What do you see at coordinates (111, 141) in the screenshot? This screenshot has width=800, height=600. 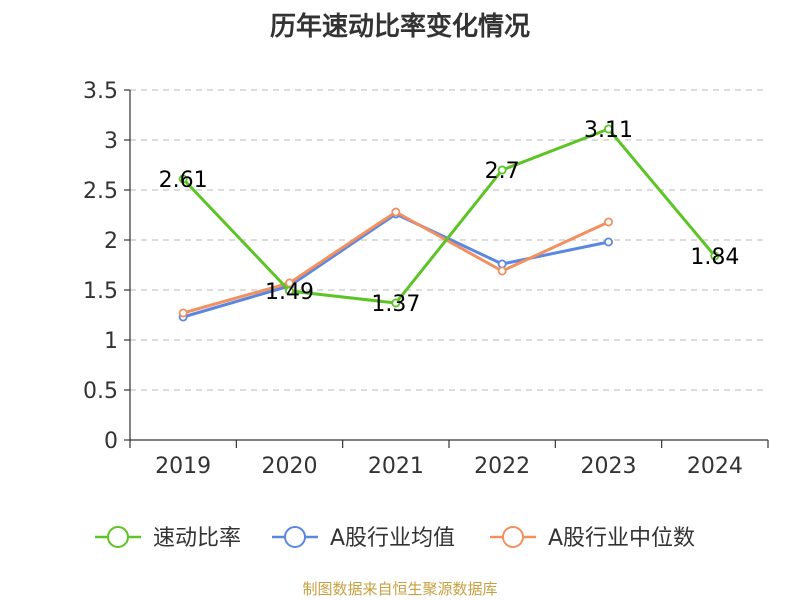 I see `y-tick-label: 3` at bounding box center [111, 141].